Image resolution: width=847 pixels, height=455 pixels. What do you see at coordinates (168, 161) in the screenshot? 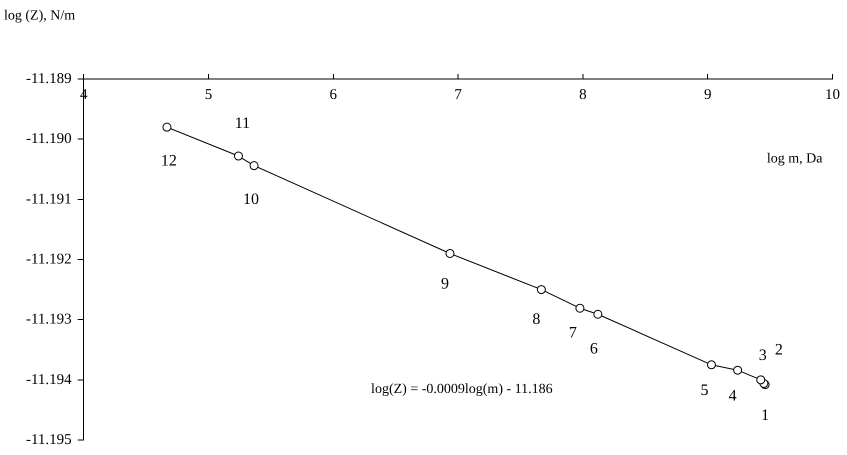
I see `annotation: 12` at bounding box center [168, 161].